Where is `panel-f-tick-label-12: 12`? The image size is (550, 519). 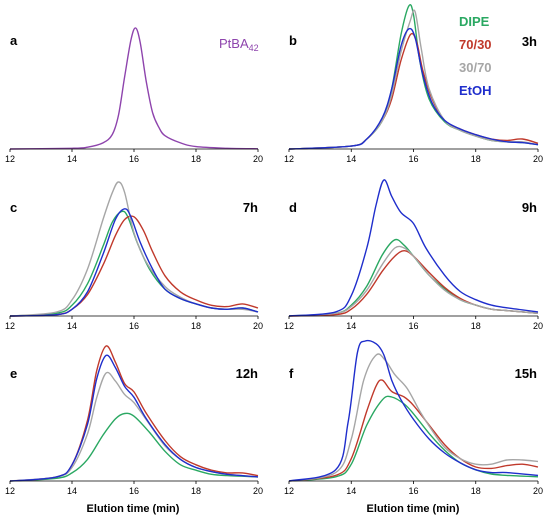
panel-f-tick-label-12: 12 is located at coordinates (289, 491).